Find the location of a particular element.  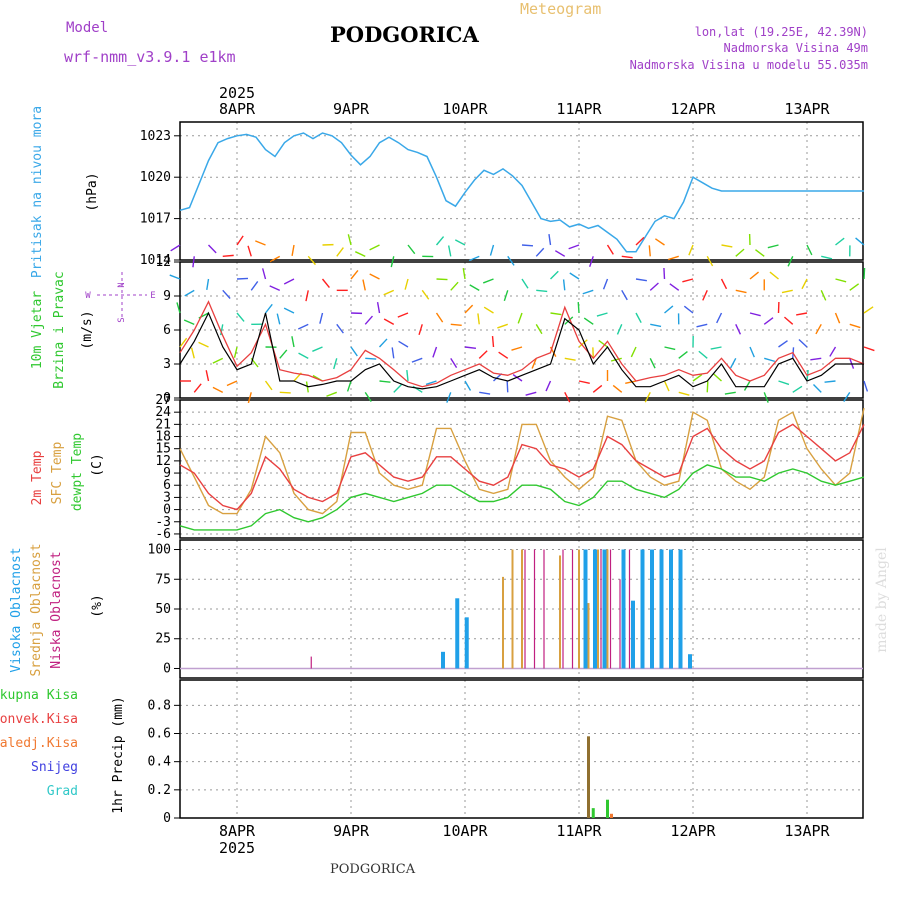

precip-ylabel: 1hr Precip (mm) is located at coordinates (118, 754).